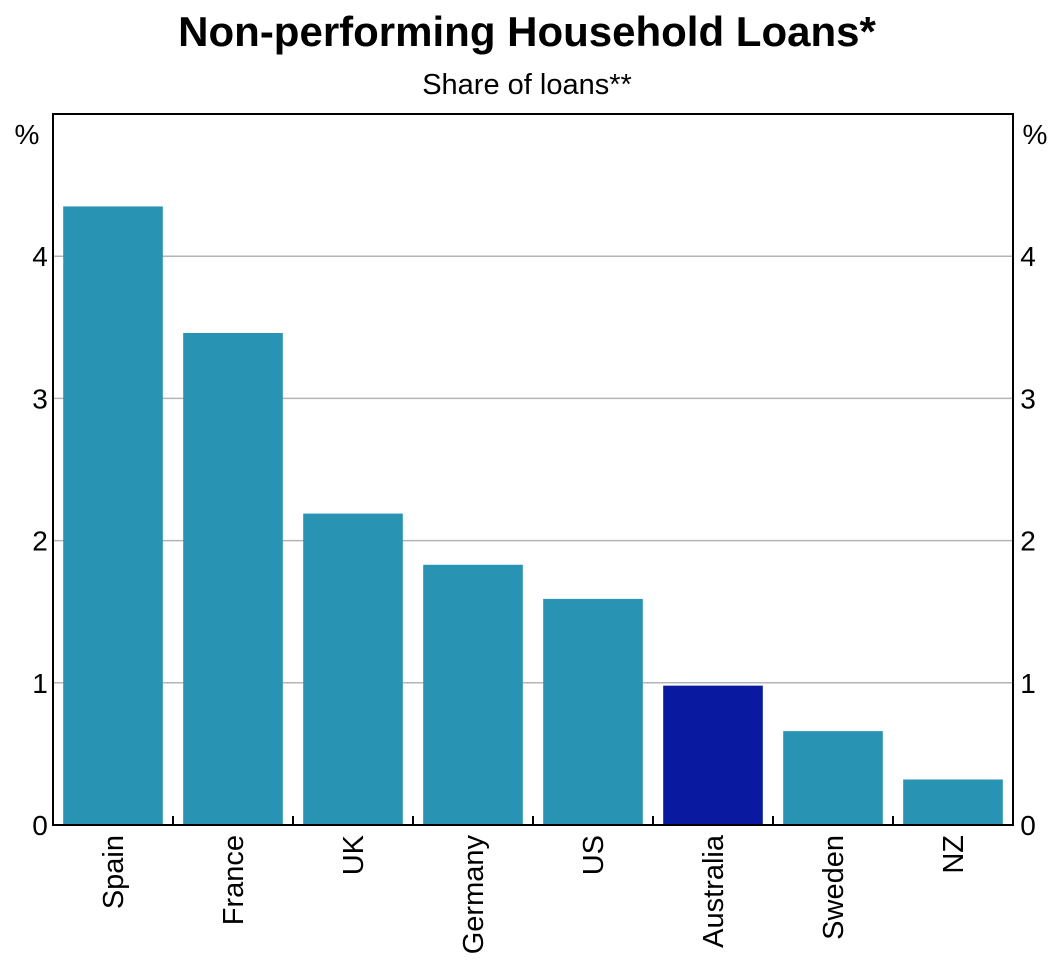  Describe the element at coordinates (833, 778) in the screenshot. I see `bar-sweden` at that location.